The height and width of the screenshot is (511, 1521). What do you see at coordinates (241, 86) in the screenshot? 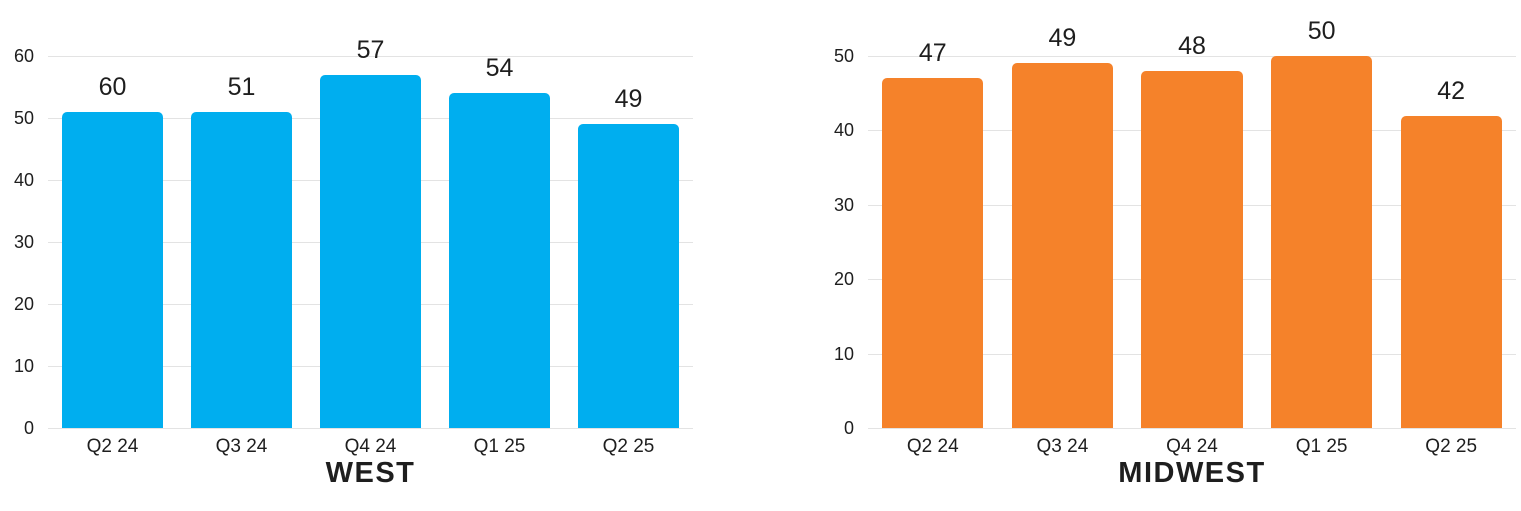
I see `bar-value-label: 51` at bounding box center [241, 86].